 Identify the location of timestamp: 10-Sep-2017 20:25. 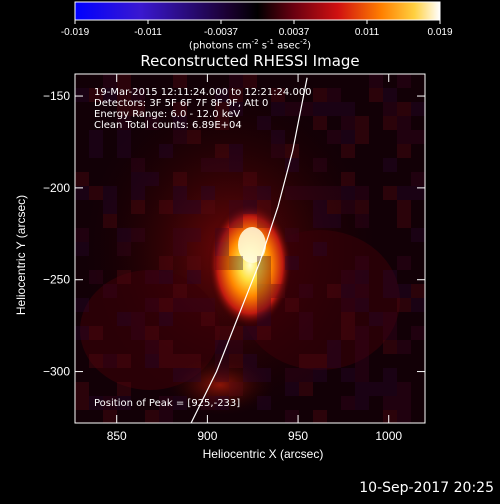
(426, 488).